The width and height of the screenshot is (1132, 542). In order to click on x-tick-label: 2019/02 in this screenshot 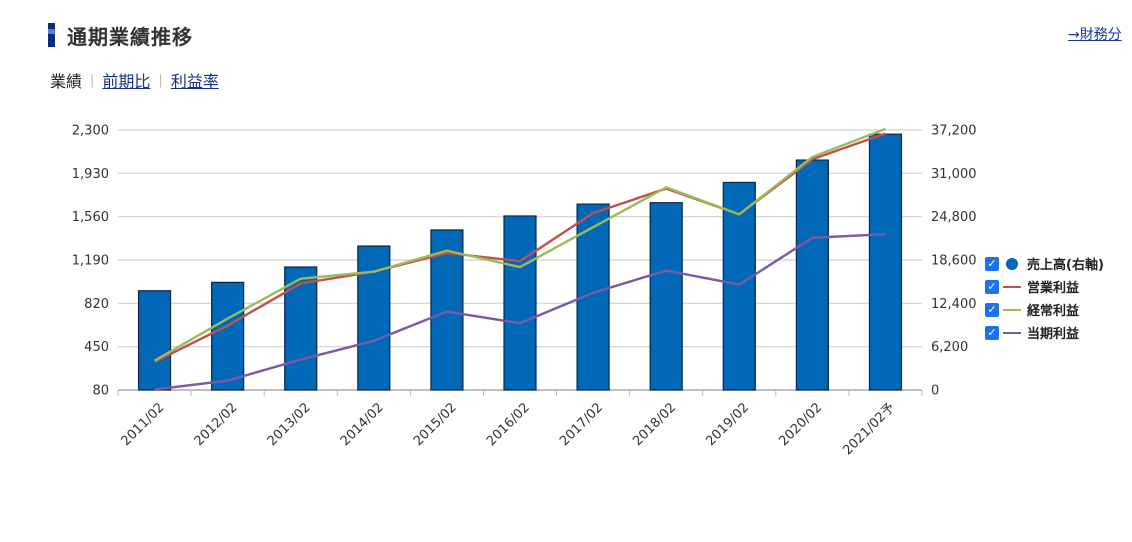, I will do `click(727, 424)`.